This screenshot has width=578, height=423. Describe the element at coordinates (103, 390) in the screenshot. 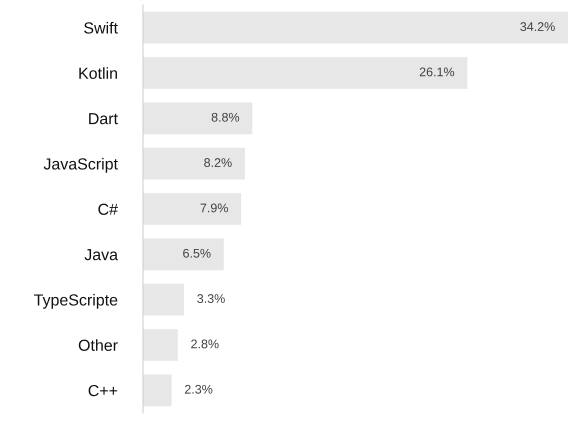

I see `y-tick-label: C++` at that location.